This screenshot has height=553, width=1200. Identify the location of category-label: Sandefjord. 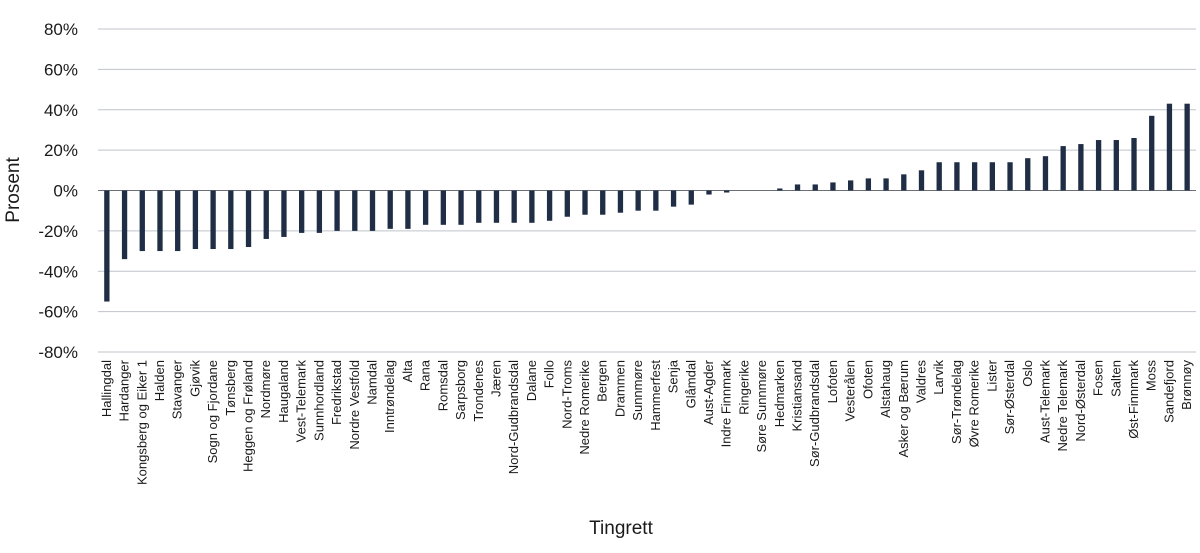
(1168, 391).